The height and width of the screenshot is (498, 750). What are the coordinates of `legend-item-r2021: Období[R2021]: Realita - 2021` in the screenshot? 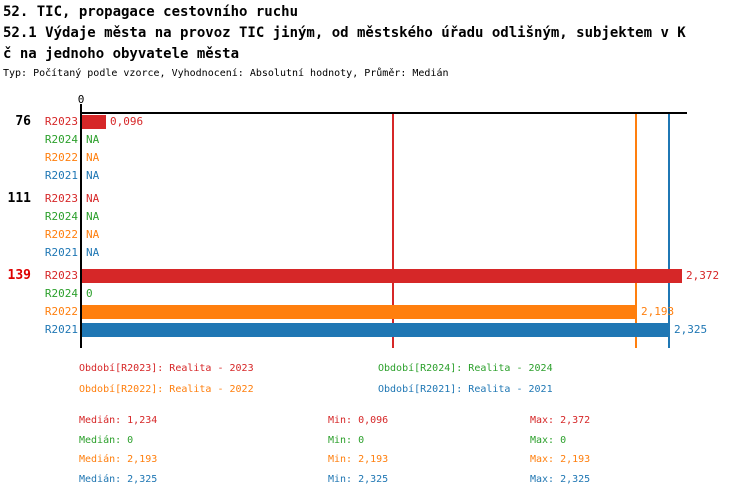 It's located at (465, 389).